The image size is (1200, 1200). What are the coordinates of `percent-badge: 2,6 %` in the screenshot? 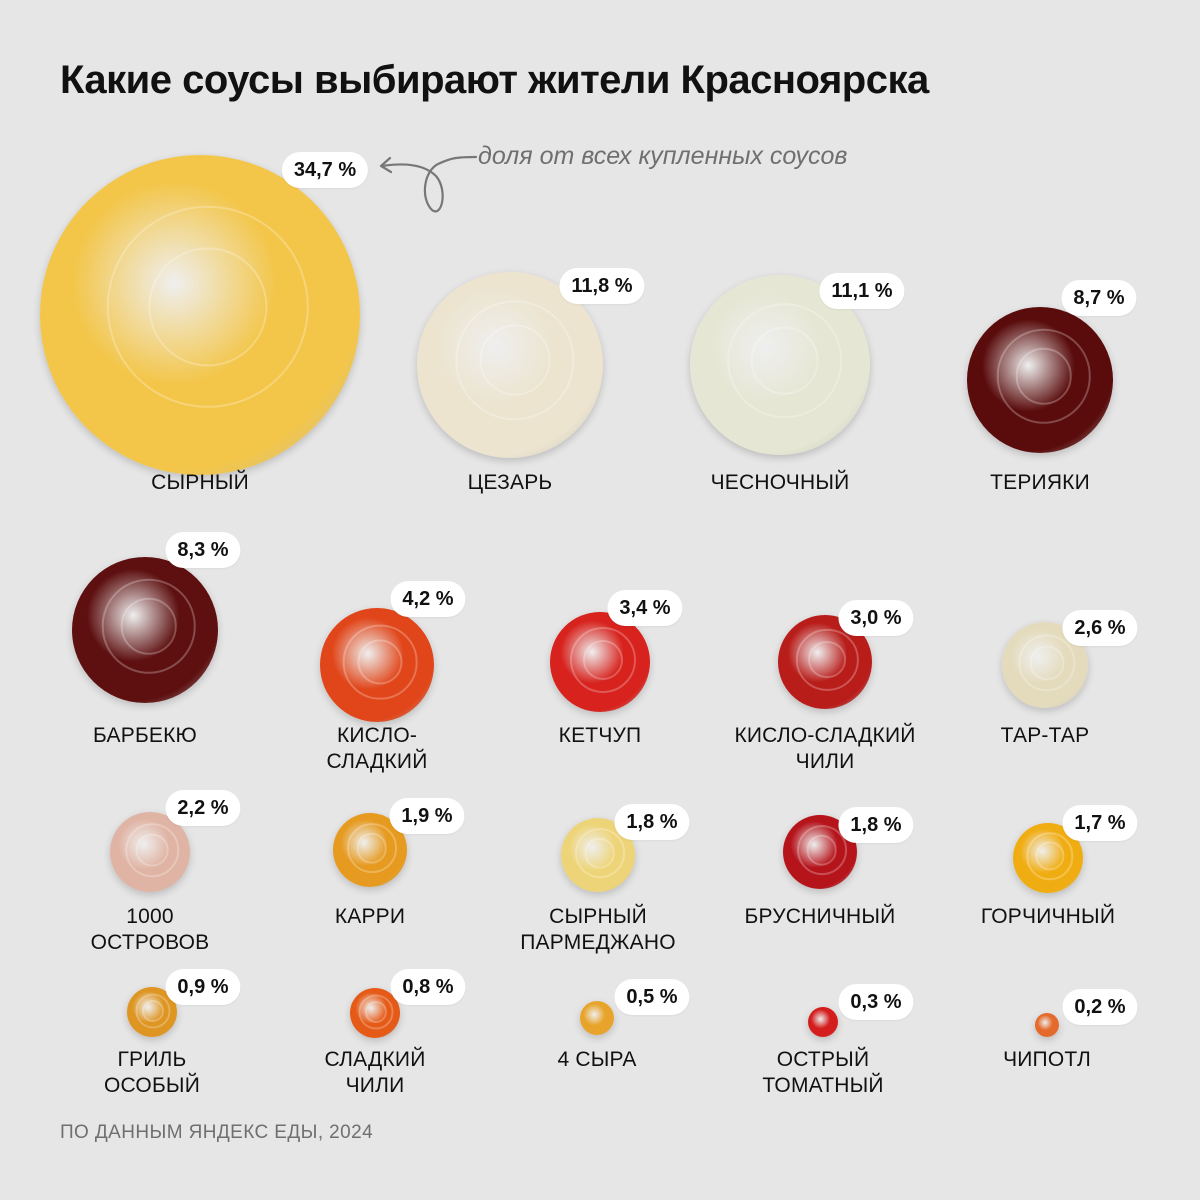 It's located at (1100, 628).